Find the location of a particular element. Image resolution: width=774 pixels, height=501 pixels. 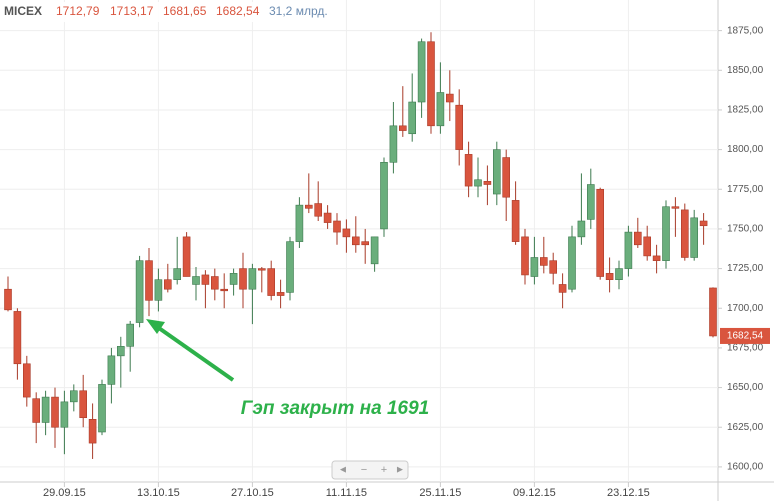

y-tick-label: 1800,00 is located at coordinates (745, 149).